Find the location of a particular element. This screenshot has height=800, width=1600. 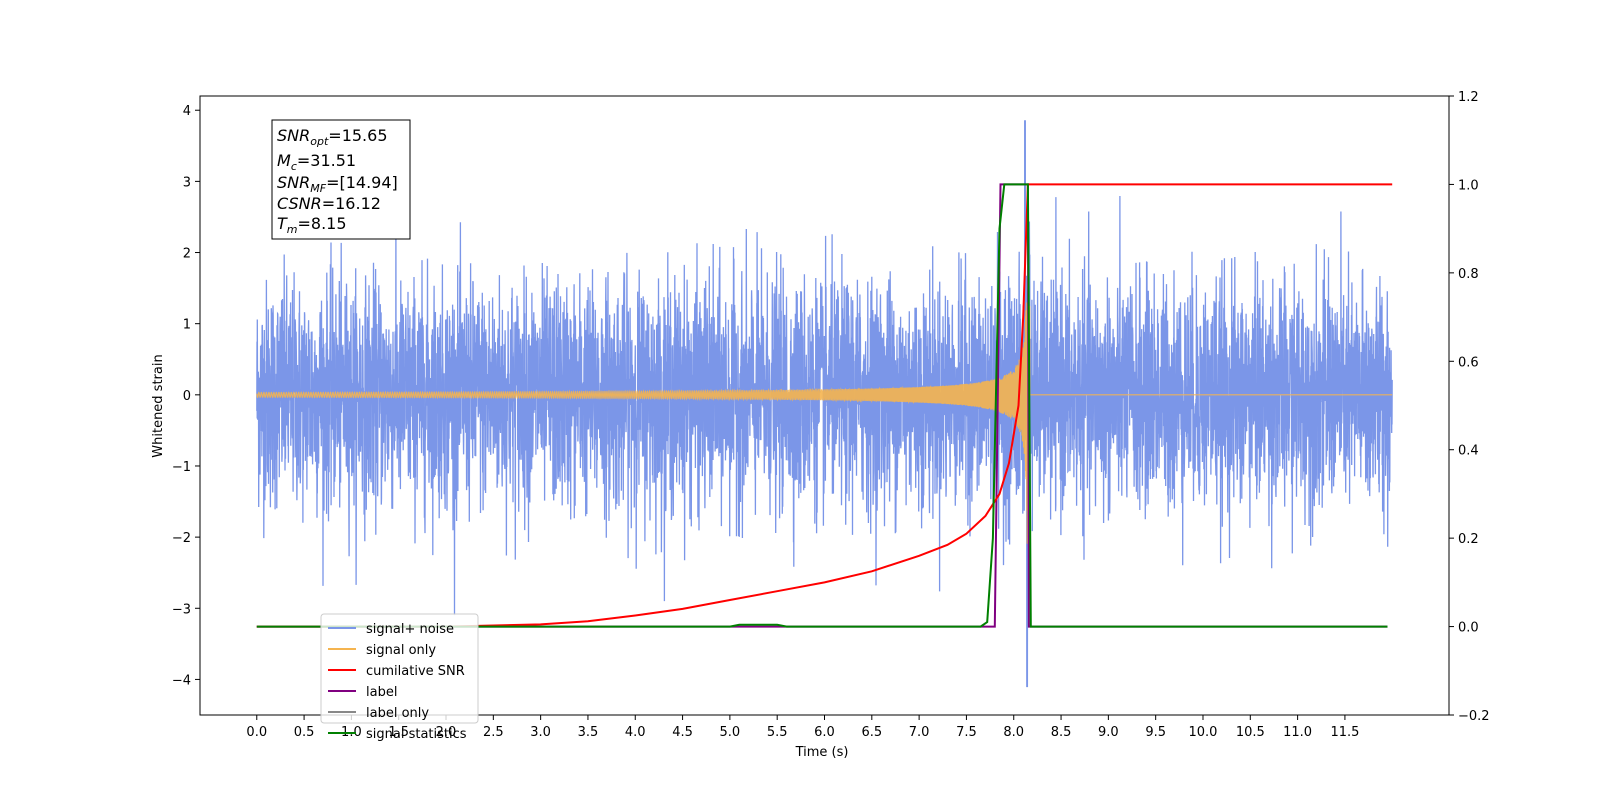

x-tick-label: 6.5 is located at coordinates (871, 732).